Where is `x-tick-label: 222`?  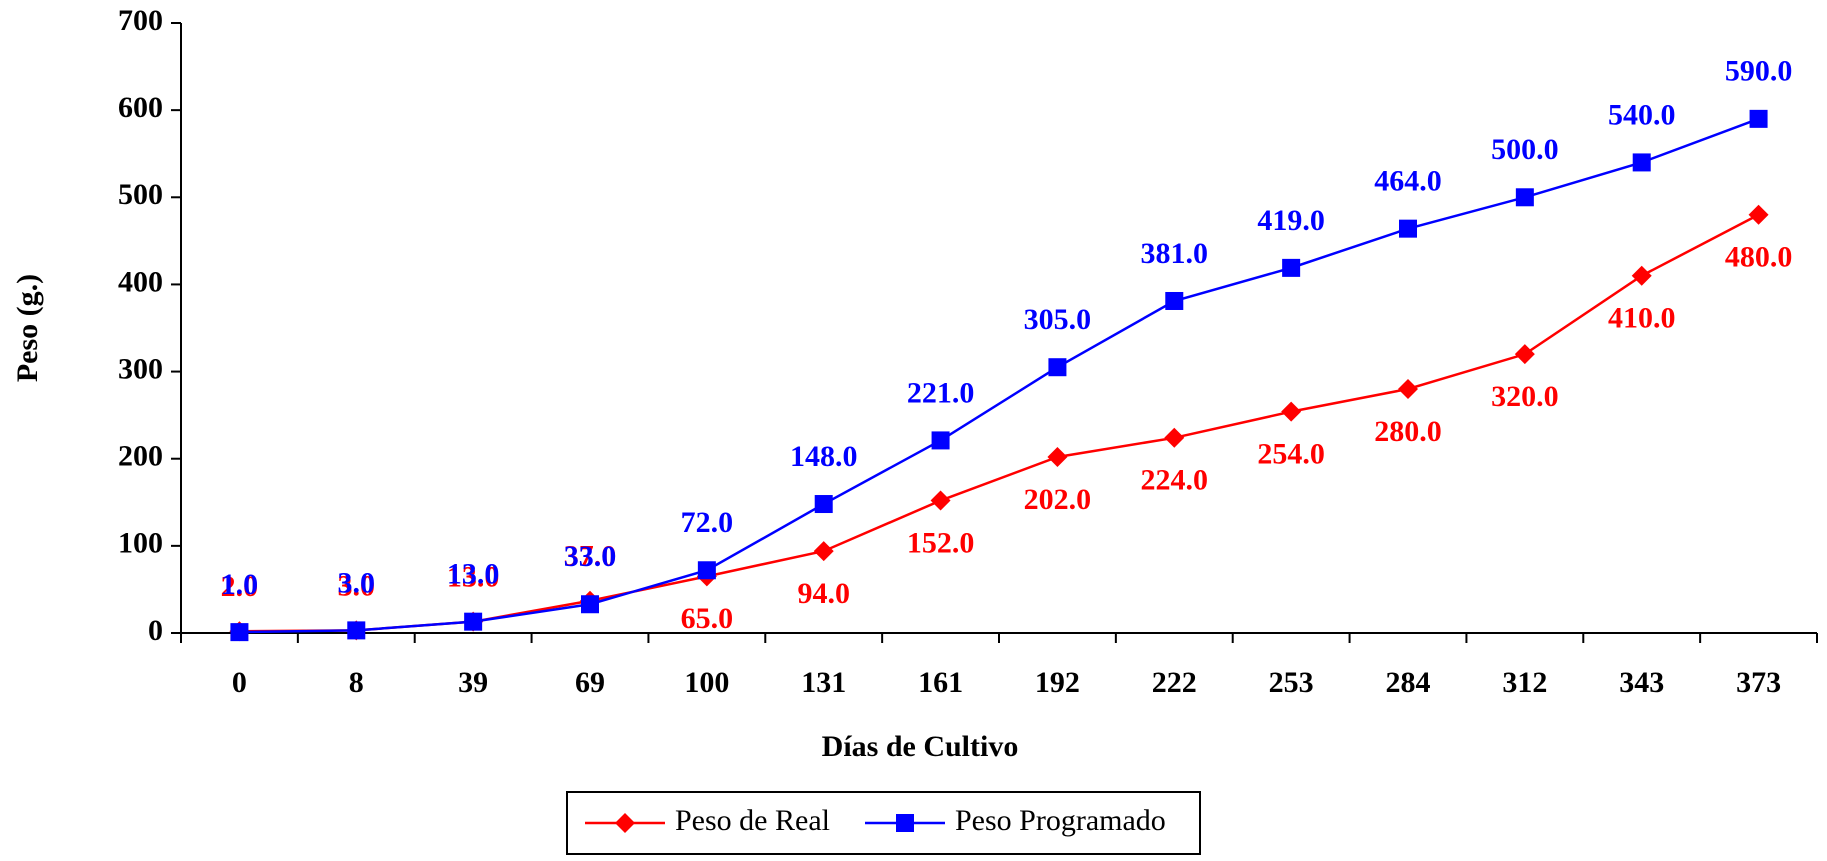
x-tick-label: 222 is located at coordinates (1174, 682).